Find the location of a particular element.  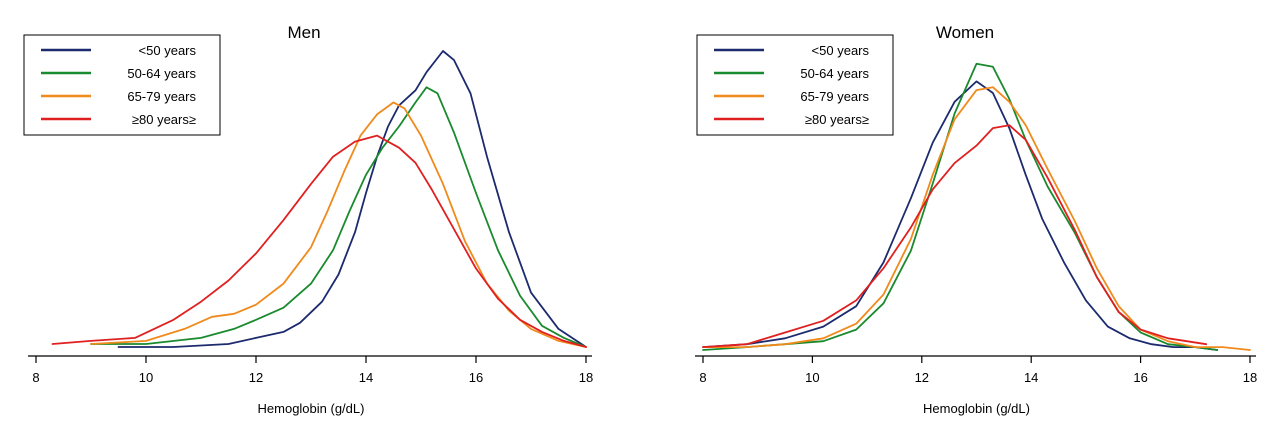

x-tick-label-men-0: 8 is located at coordinates (35, 377).